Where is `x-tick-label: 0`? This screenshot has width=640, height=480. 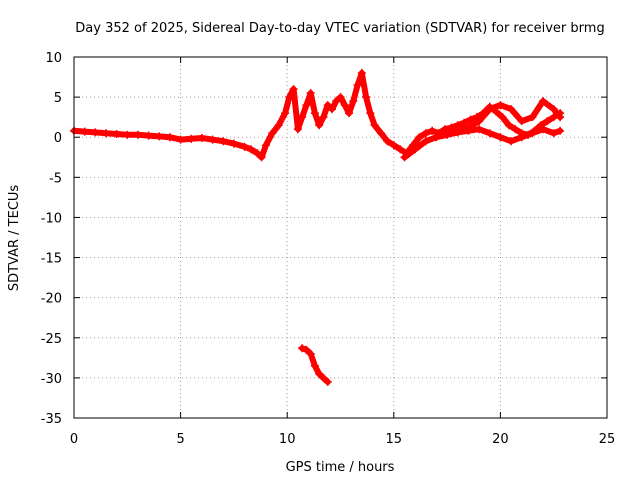 x-tick-label: 0 is located at coordinates (74, 439).